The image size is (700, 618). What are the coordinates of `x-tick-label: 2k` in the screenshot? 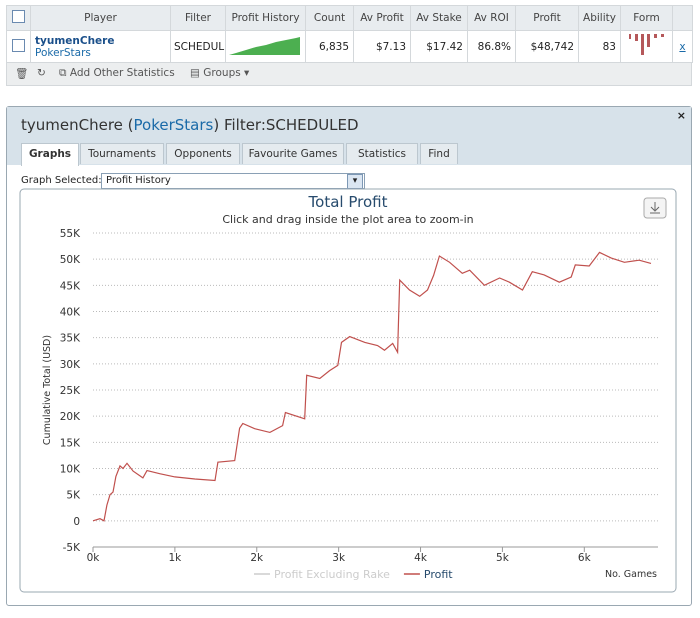 It's located at (257, 558).